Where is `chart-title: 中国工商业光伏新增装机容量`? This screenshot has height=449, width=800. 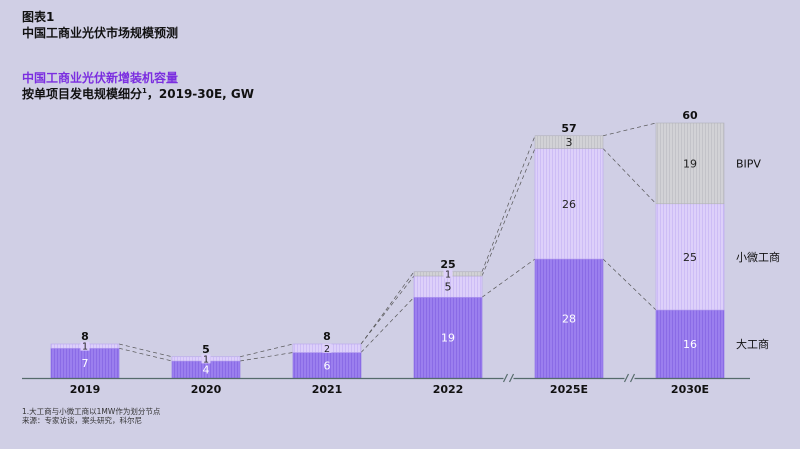 chart-title: 中国工商业光伏新增装机容量 is located at coordinates (100, 78).